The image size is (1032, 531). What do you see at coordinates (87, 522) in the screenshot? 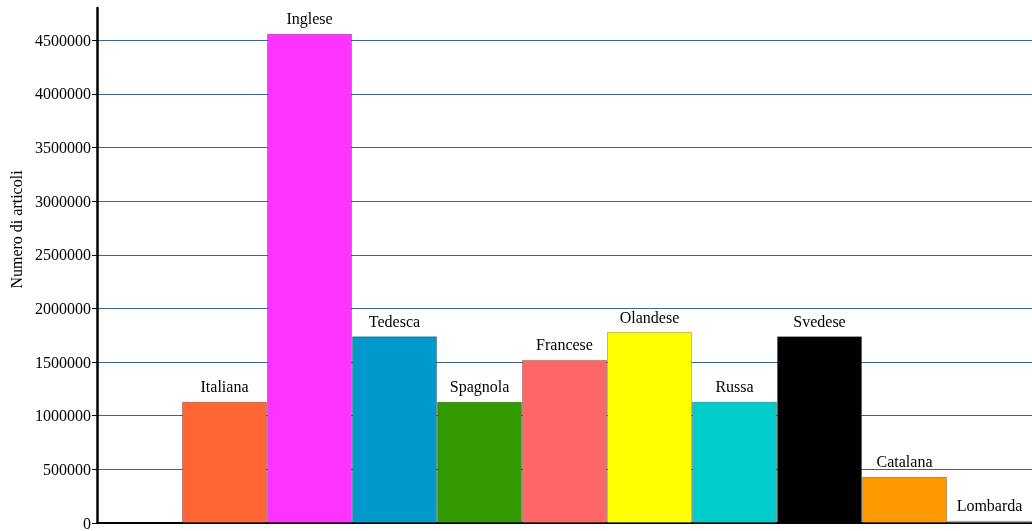
I see `y-tick-label: 0` at bounding box center [87, 522].